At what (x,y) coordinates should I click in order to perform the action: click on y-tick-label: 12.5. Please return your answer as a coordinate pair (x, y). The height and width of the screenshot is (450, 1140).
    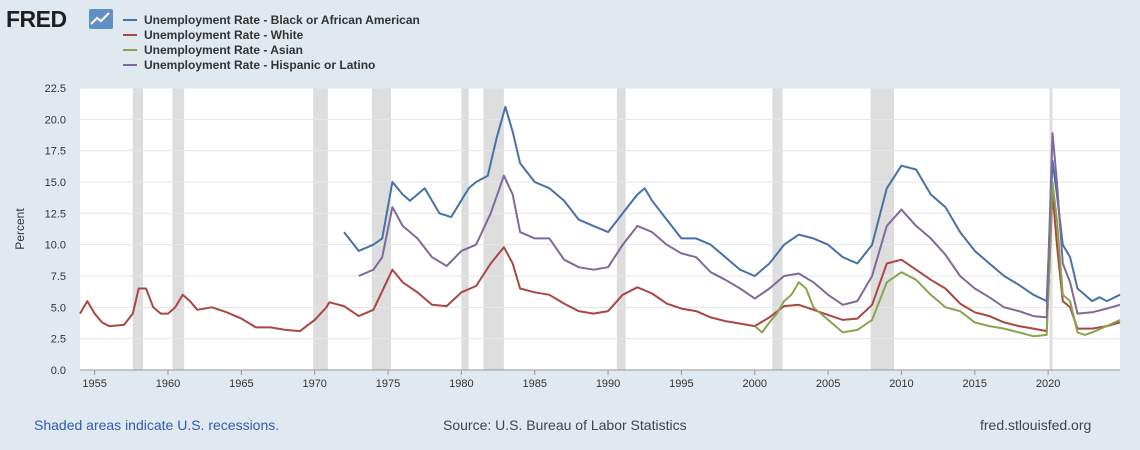
    Looking at the image, I should click on (55, 214).